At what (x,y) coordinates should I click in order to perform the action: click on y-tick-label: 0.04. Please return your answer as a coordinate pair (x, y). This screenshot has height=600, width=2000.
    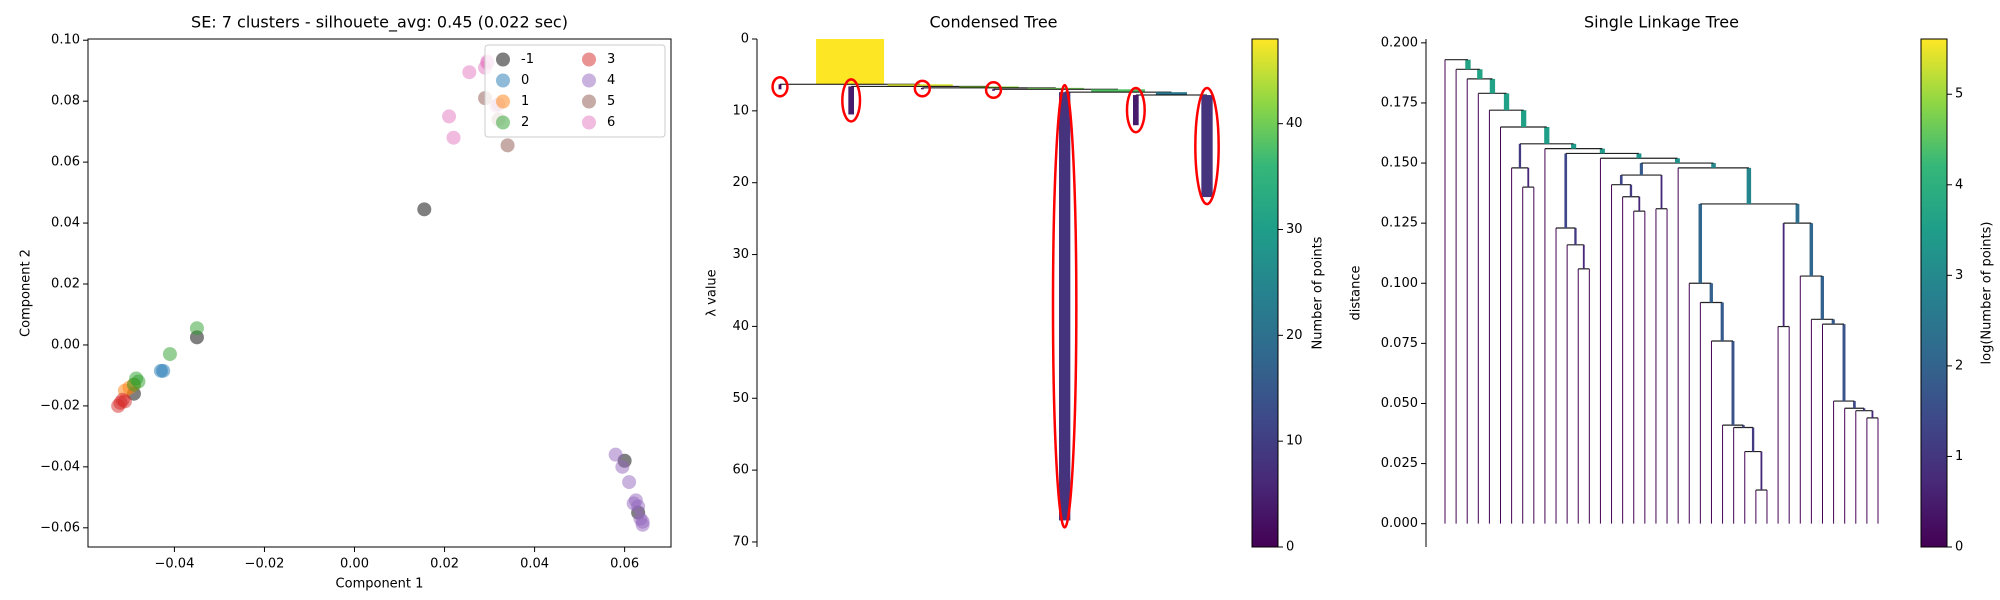
    Looking at the image, I should click on (65, 223).